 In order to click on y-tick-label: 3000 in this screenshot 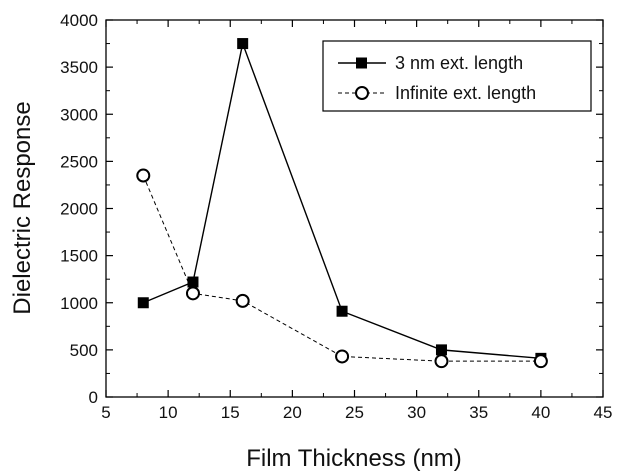, I will do `click(79, 114)`.